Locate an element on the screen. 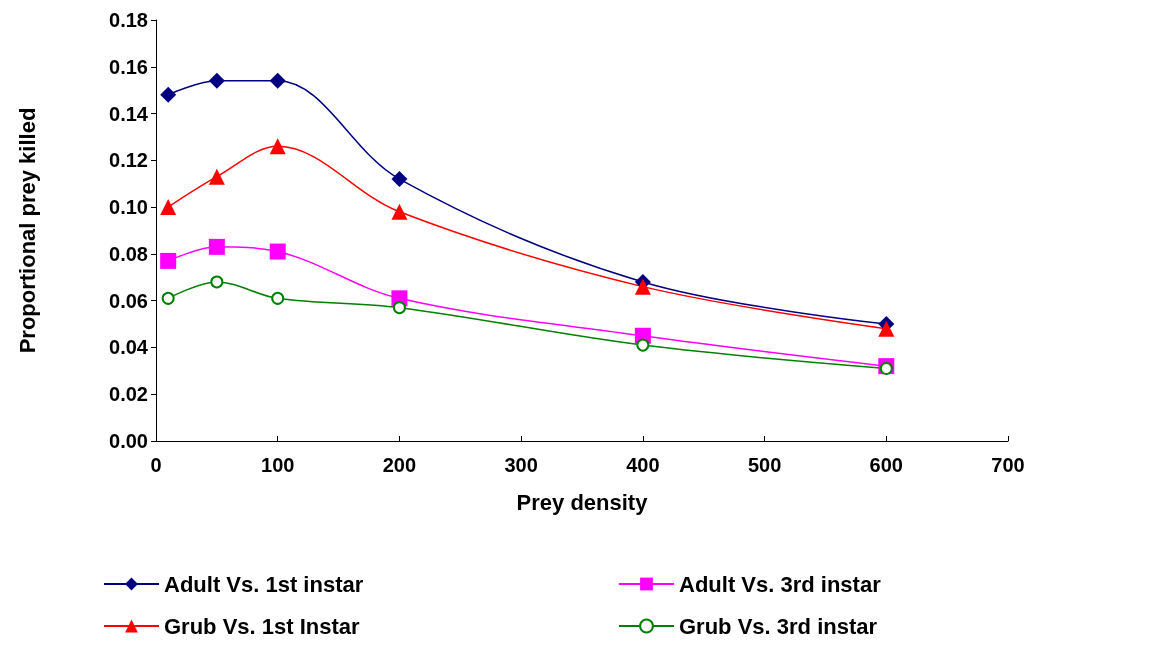 The image size is (1164, 650). y-tick-label: 0.06 is located at coordinates (128, 300).